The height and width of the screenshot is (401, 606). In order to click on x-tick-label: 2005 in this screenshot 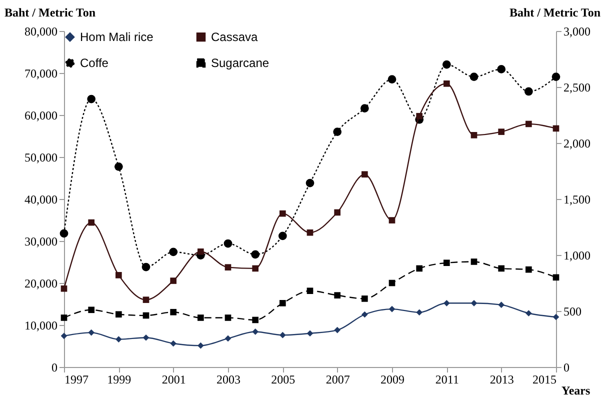, I will do `click(283, 379)`.